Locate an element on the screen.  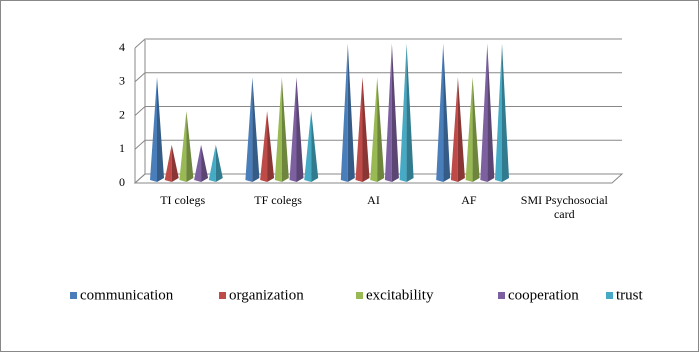
x-tick-label: AI is located at coordinates (373, 200).